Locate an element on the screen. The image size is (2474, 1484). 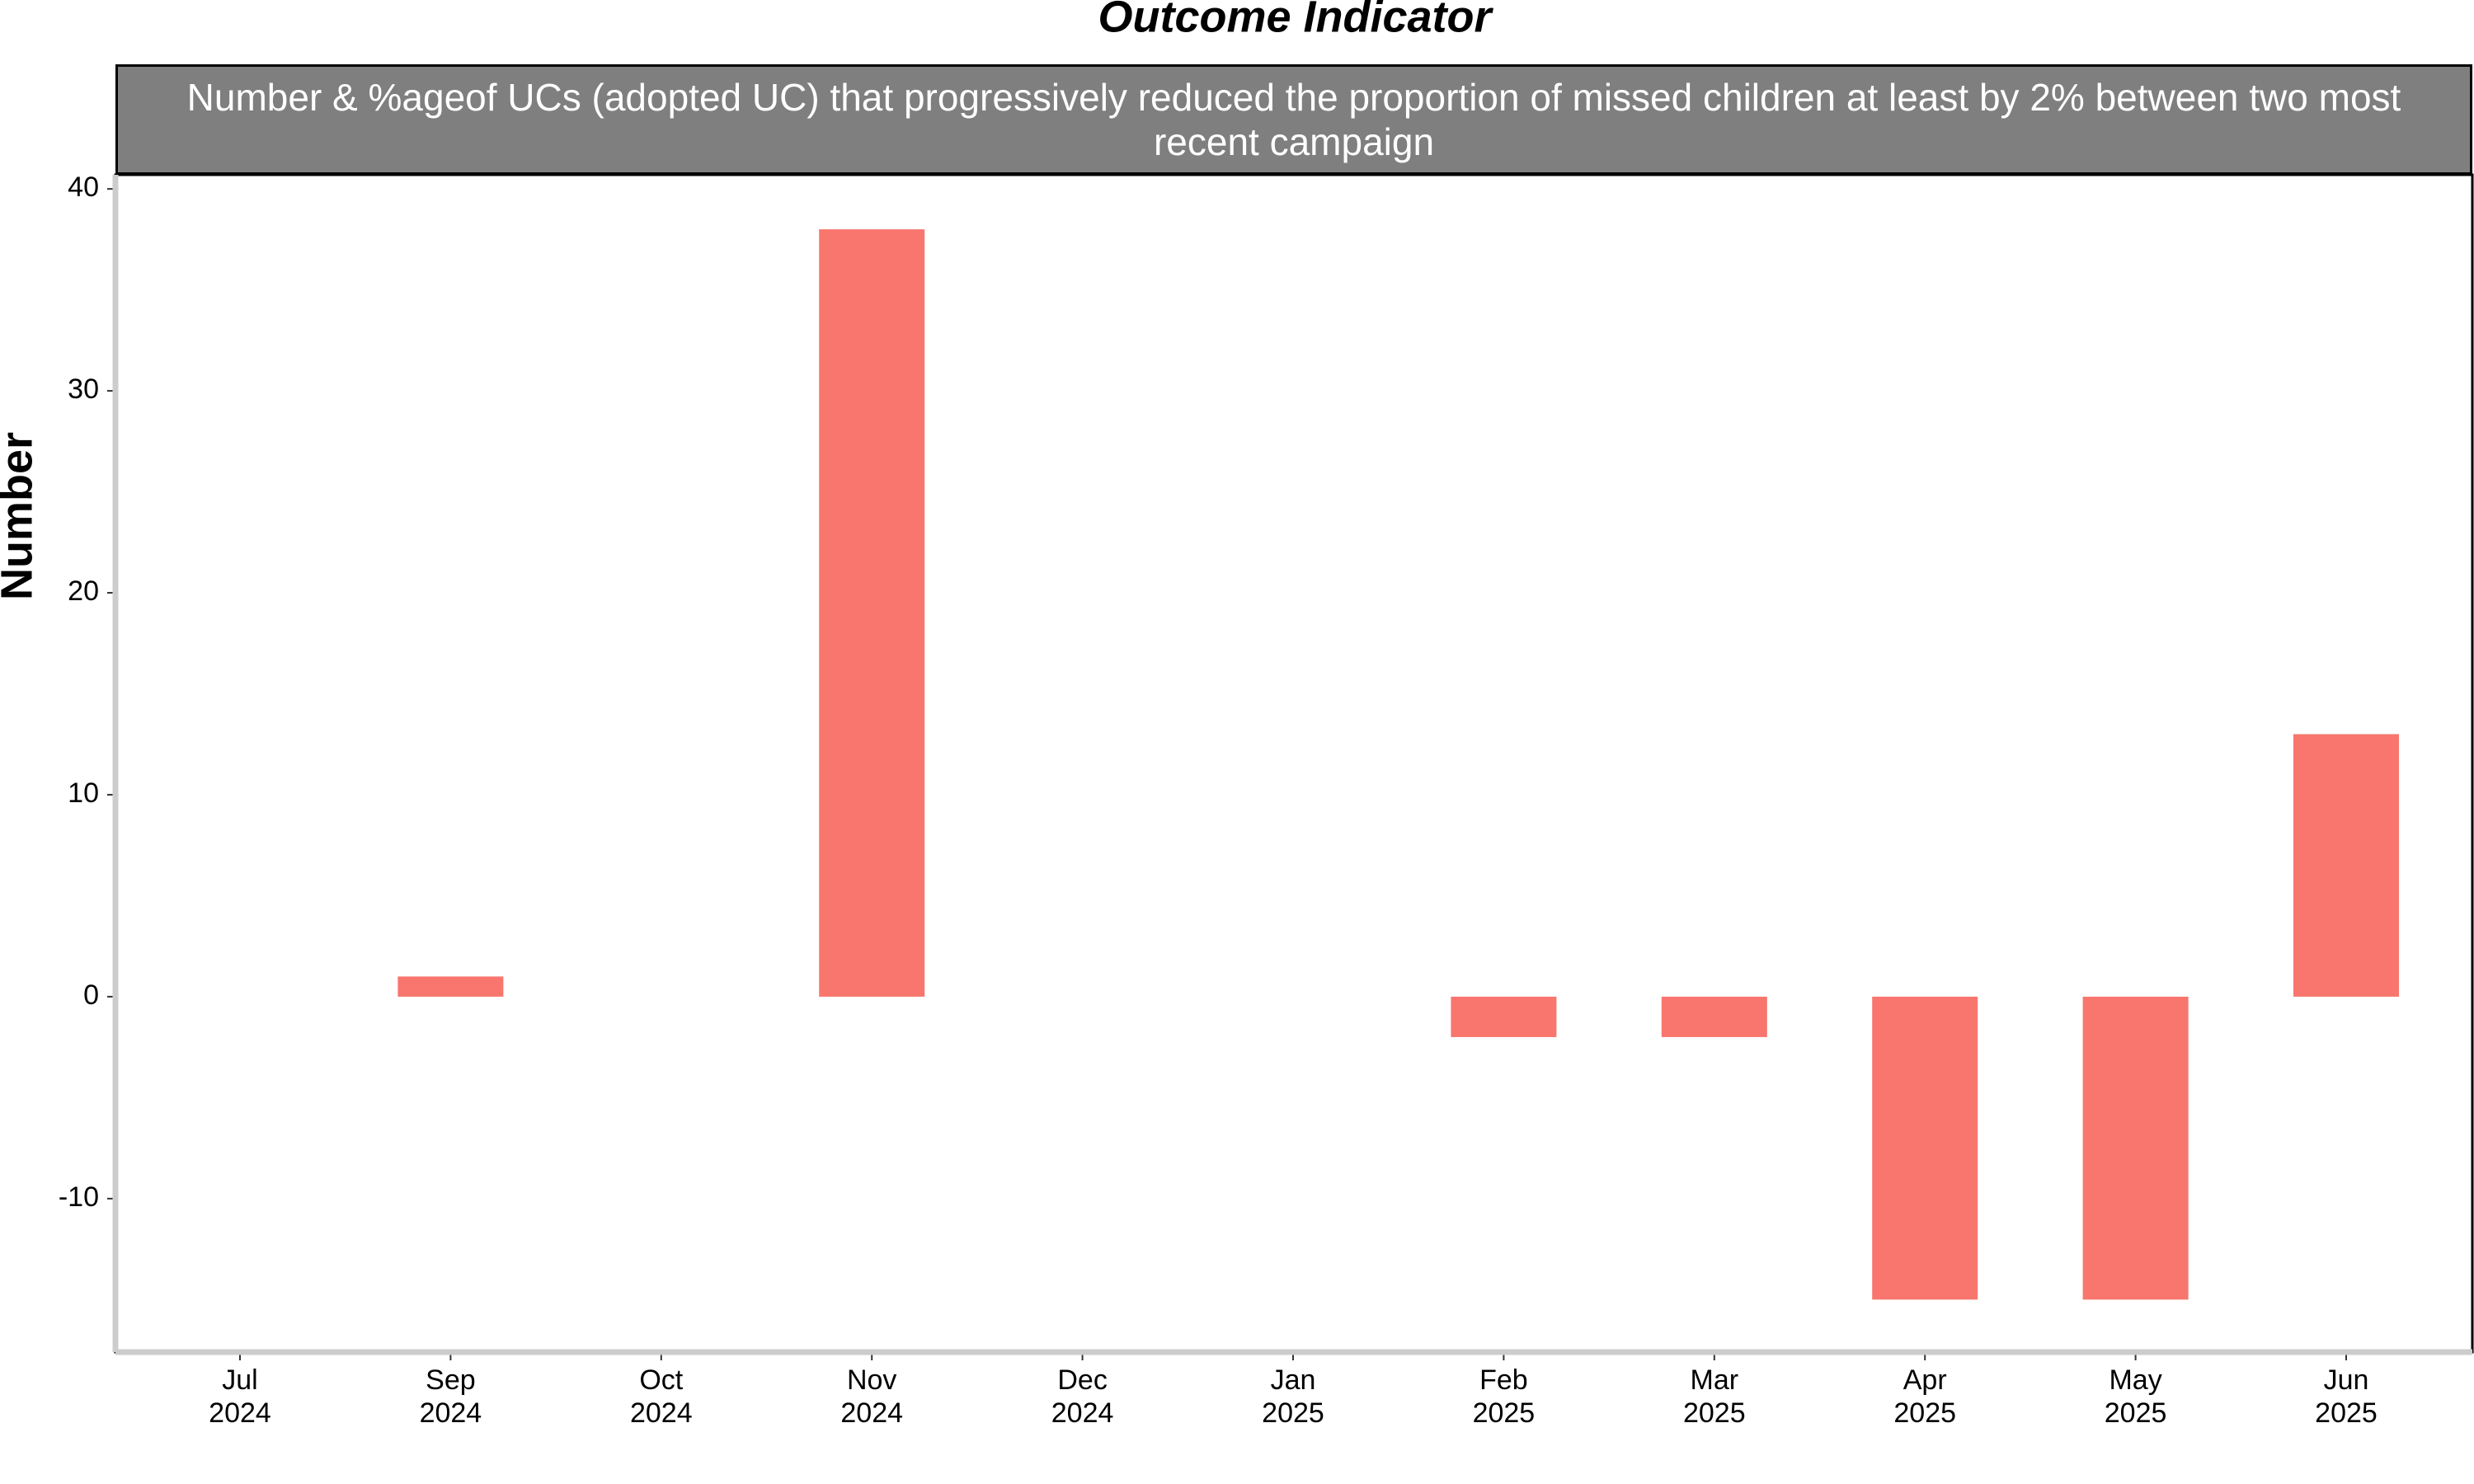
x-tick-label: Sep 2024 is located at coordinates (451, 1396).